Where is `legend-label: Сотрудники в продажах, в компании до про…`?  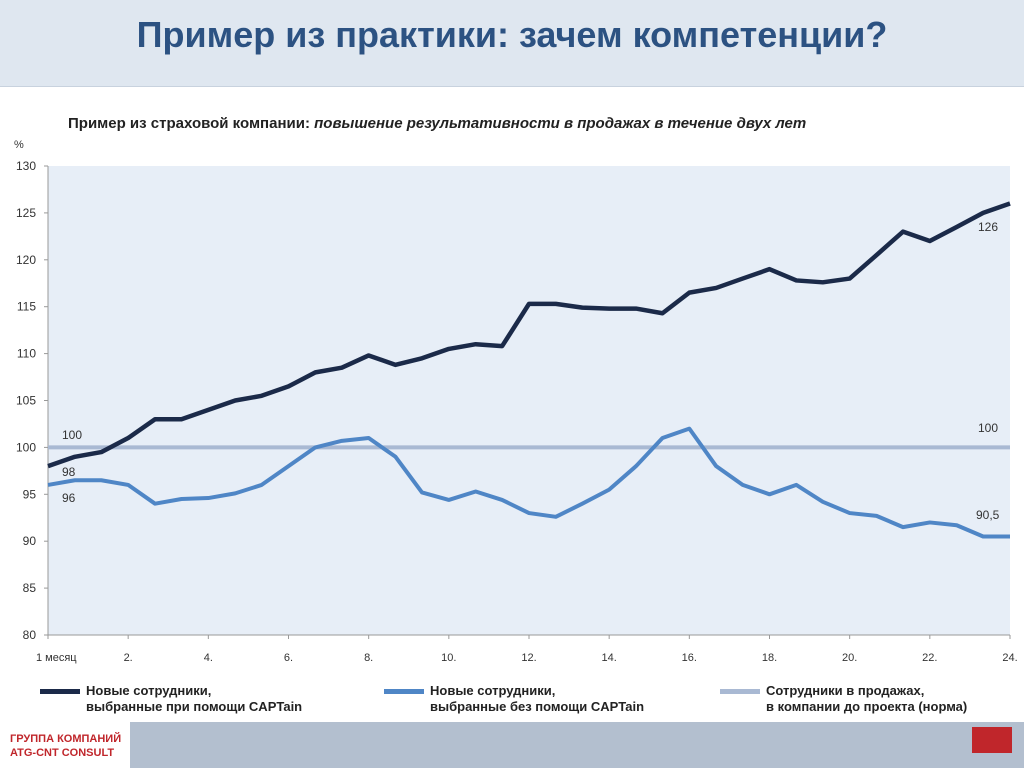 legend-label: Сотрудники в продажах, в компании до про… is located at coordinates (867, 698).